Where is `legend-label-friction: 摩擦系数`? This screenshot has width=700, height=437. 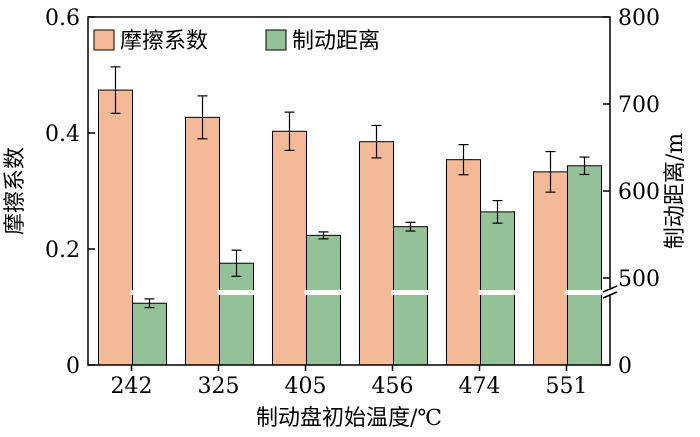
legend-label-friction: 摩擦系数 is located at coordinates (164, 41).